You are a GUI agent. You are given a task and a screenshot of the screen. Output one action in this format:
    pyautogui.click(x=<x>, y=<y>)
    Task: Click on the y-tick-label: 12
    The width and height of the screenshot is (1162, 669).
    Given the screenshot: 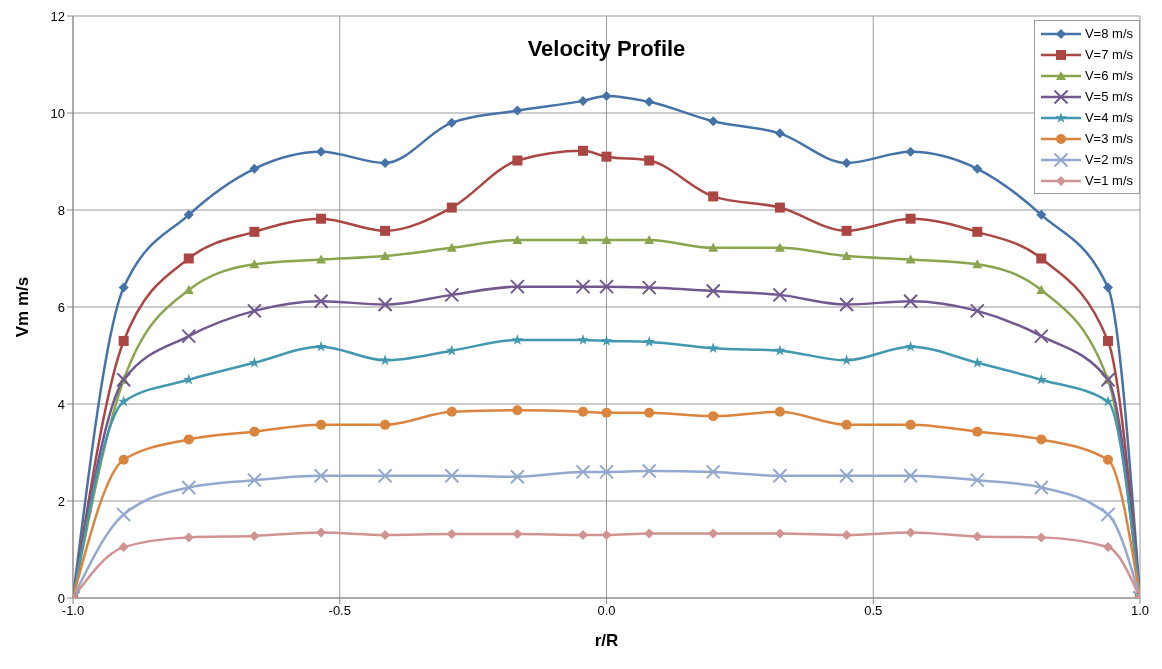 What is the action you would take?
    pyautogui.click(x=57, y=16)
    